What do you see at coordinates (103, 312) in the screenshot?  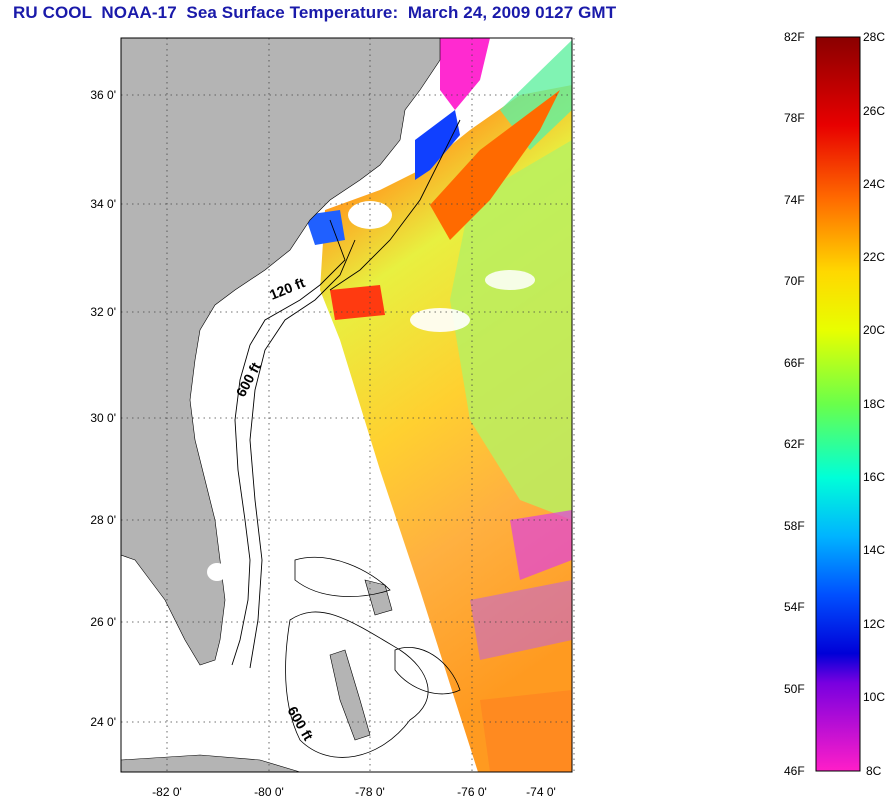 I see `lat-label: 32 0'` at bounding box center [103, 312].